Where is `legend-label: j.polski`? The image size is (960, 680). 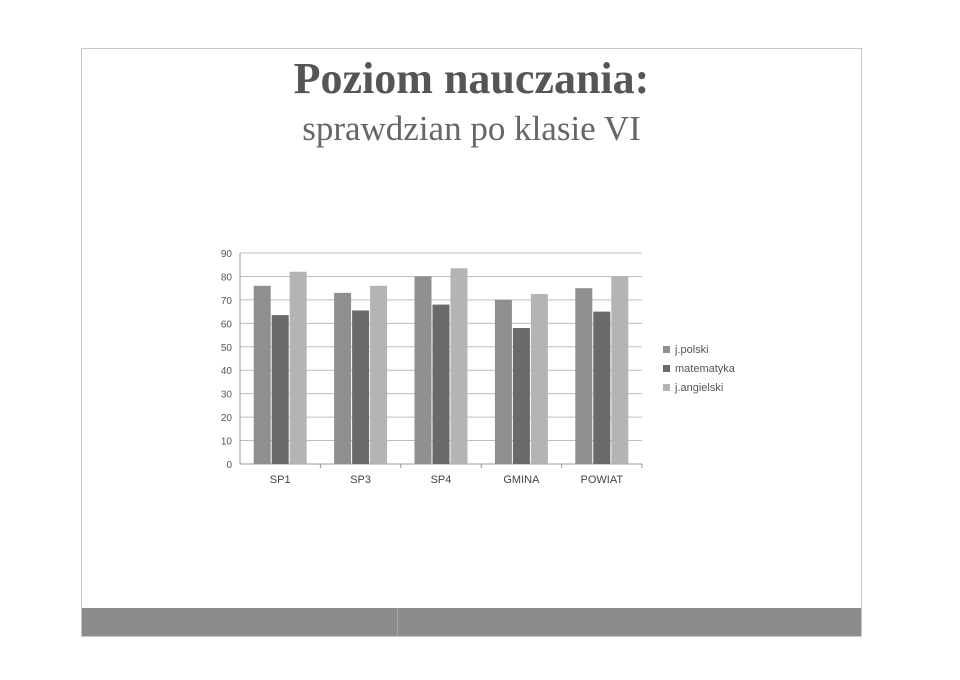
legend-label: j.polski is located at coordinates (692, 349).